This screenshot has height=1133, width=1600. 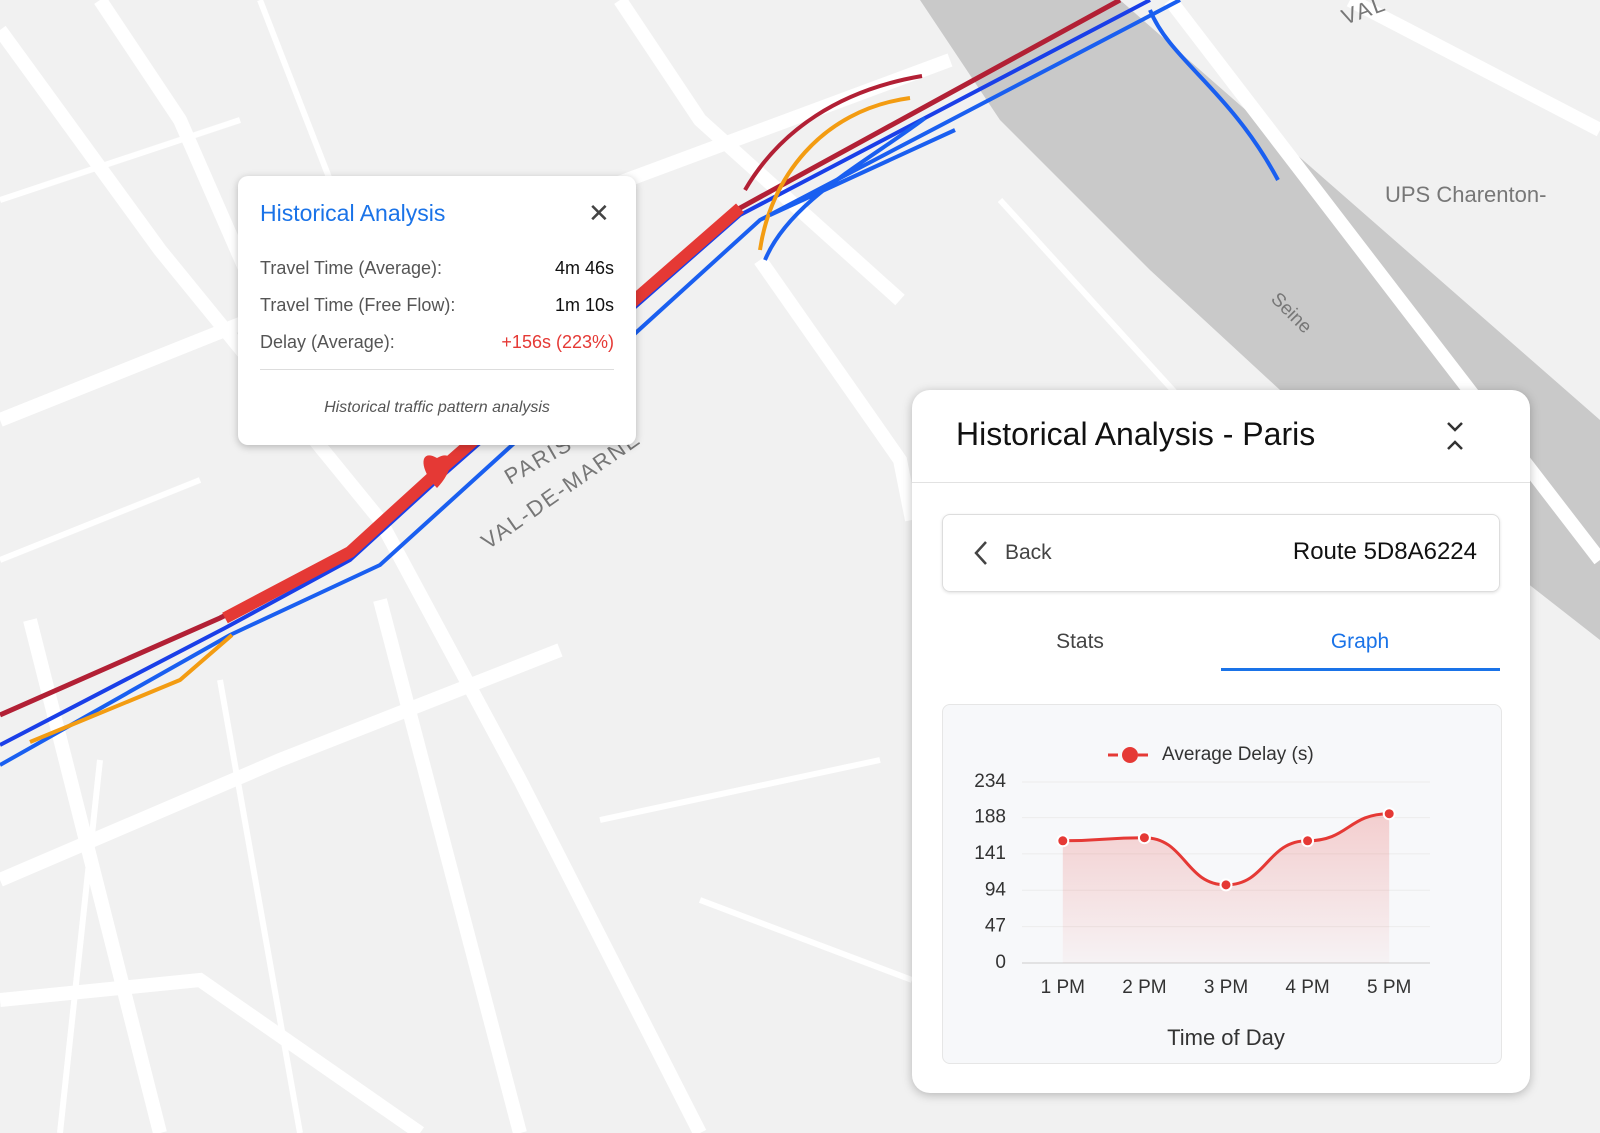 I want to click on y-tick-label: 47, so click(x=995, y=926).